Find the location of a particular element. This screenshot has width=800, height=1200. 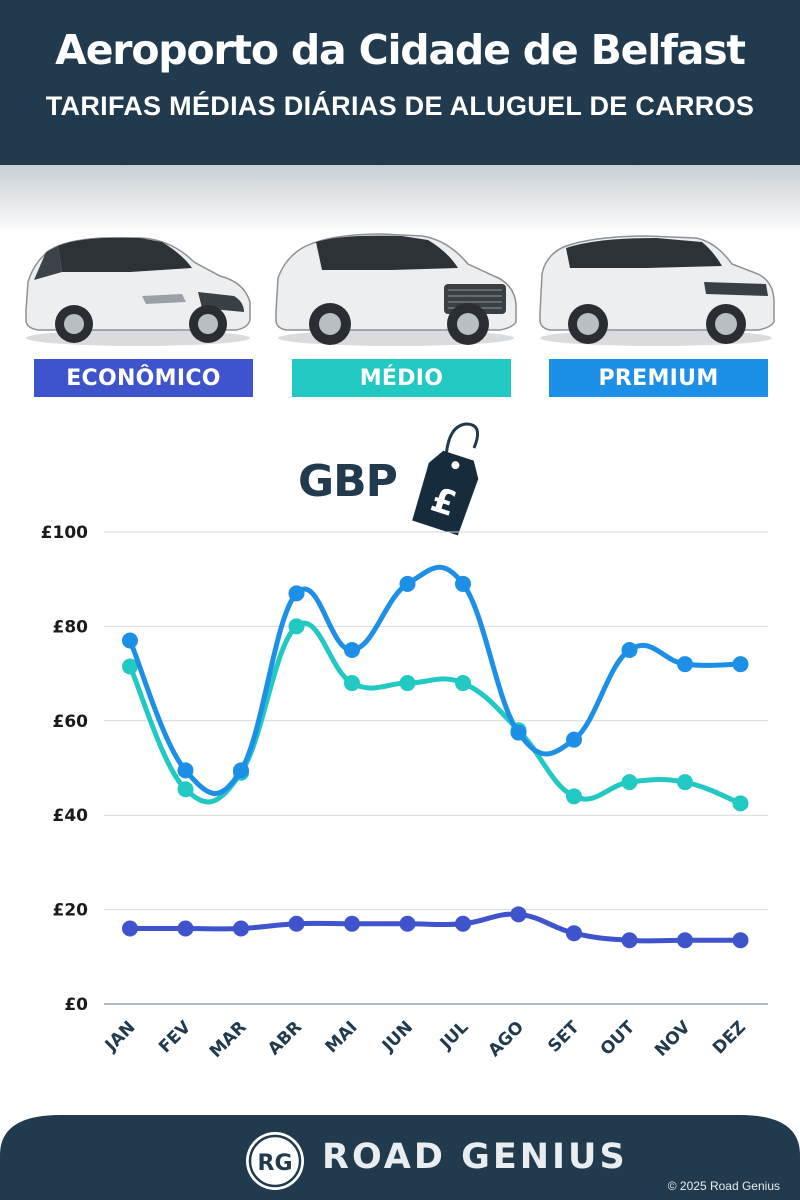

series-line-medio is located at coordinates (435, 713).